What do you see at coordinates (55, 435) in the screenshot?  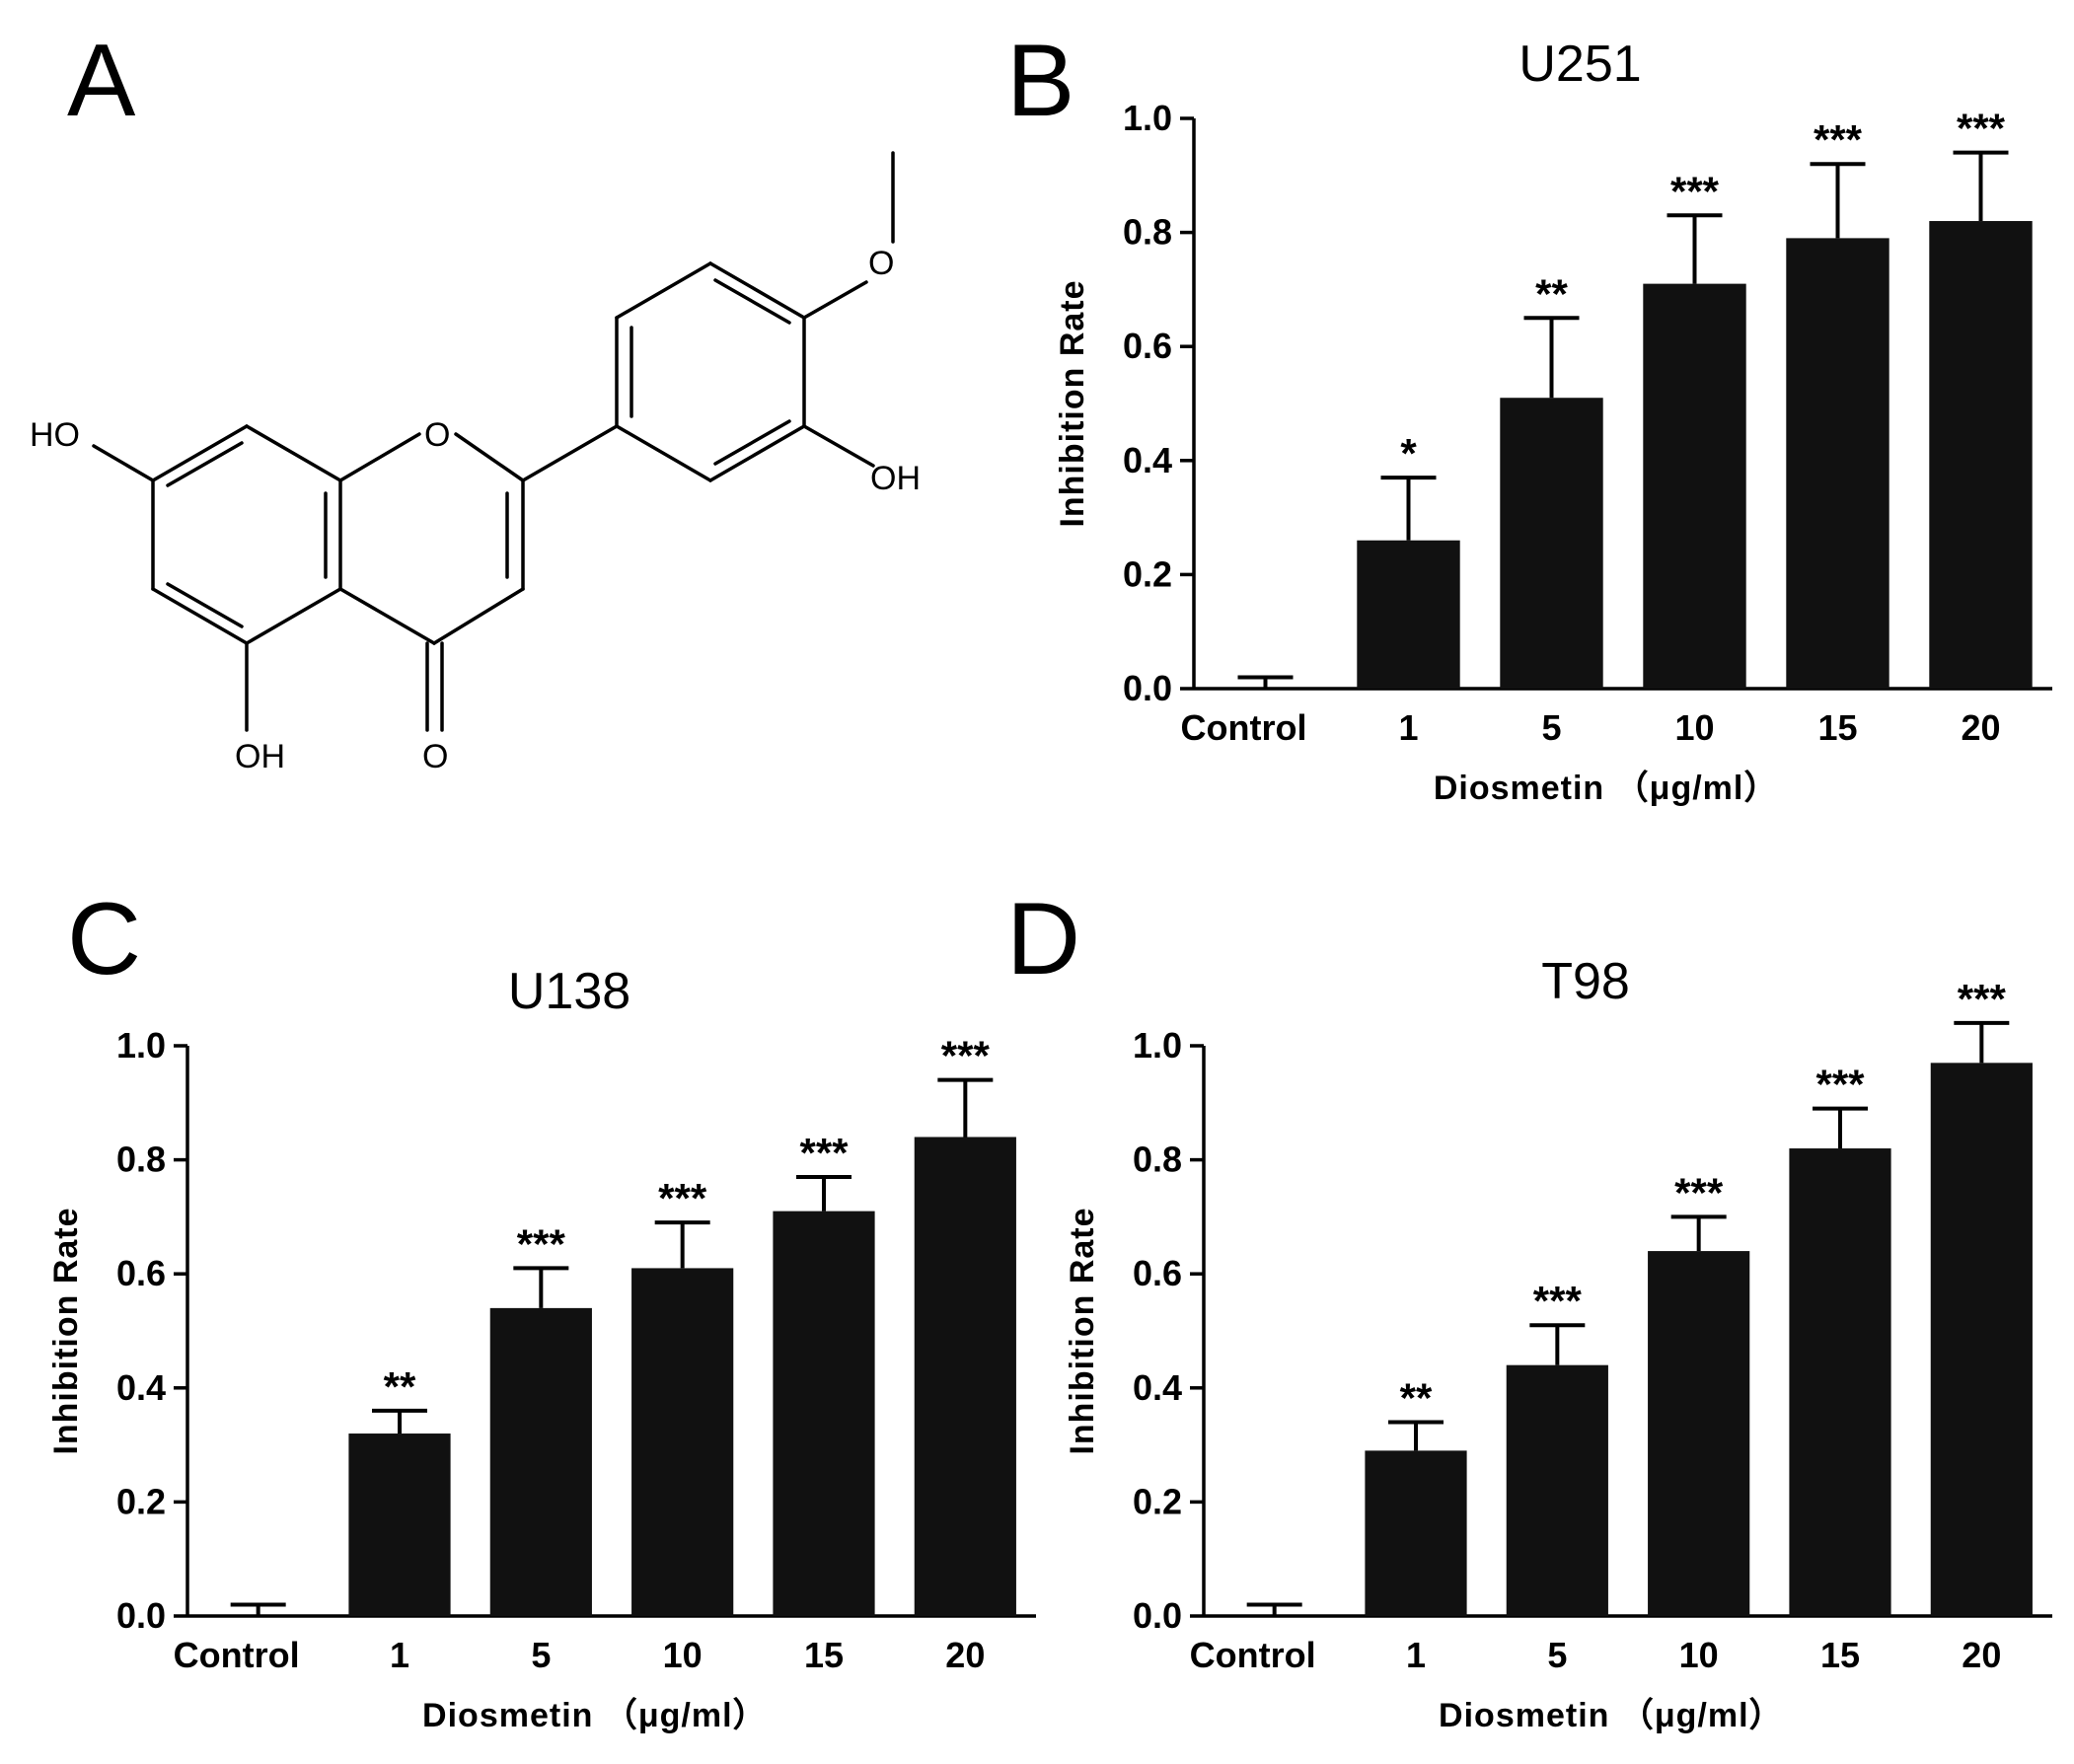 I see `molecule-label-ho: HO` at bounding box center [55, 435].